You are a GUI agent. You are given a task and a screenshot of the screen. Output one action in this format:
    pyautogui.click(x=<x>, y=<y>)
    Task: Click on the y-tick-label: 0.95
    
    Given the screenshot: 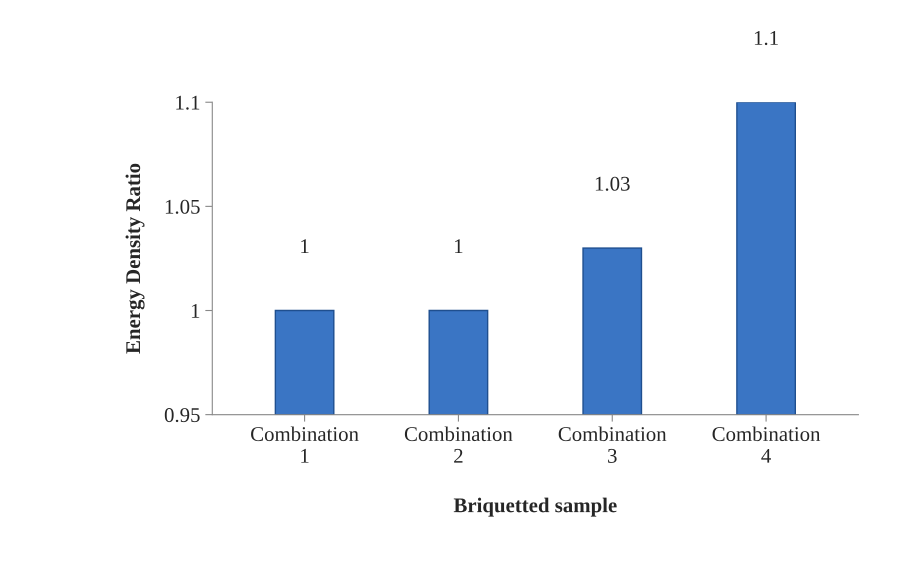 What is the action you would take?
    pyautogui.click(x=182, y=415)
    